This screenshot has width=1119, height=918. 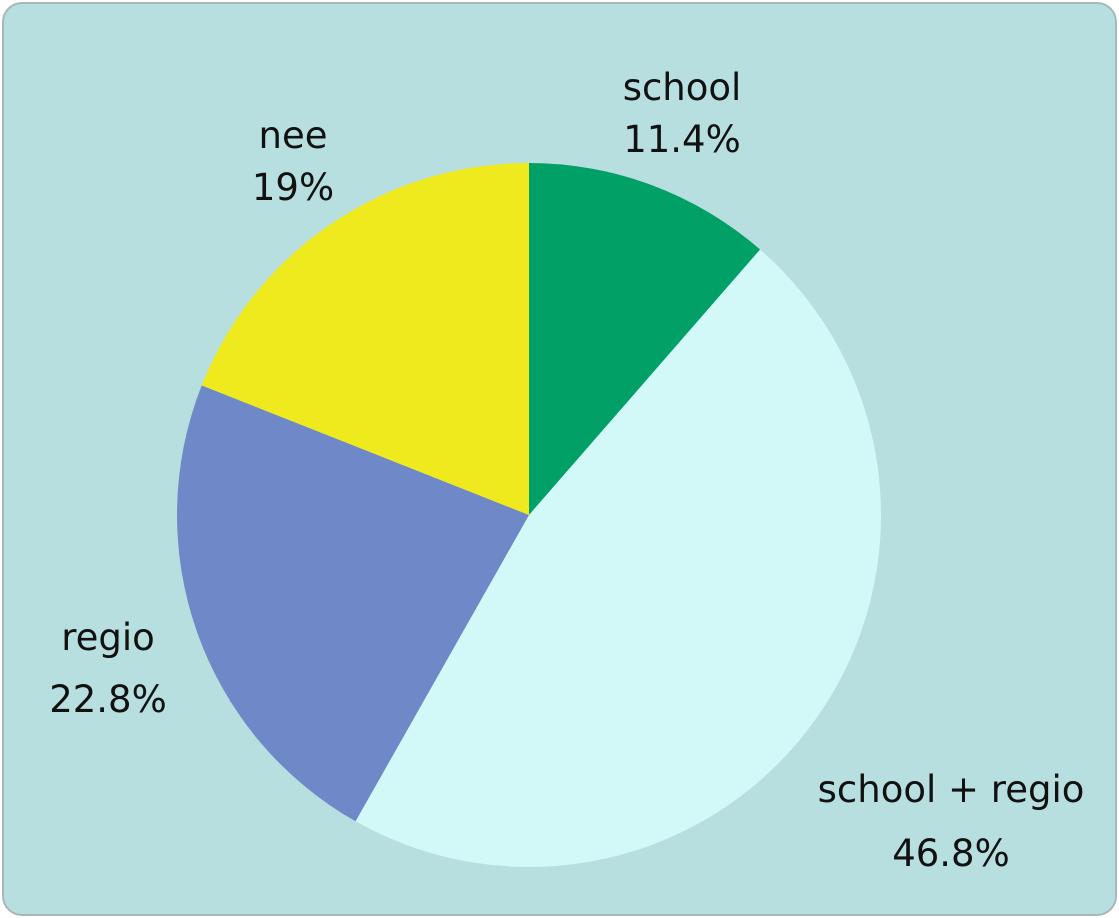 I want to click on slice-value-label: 22.8%, so click(x=108, y=699).